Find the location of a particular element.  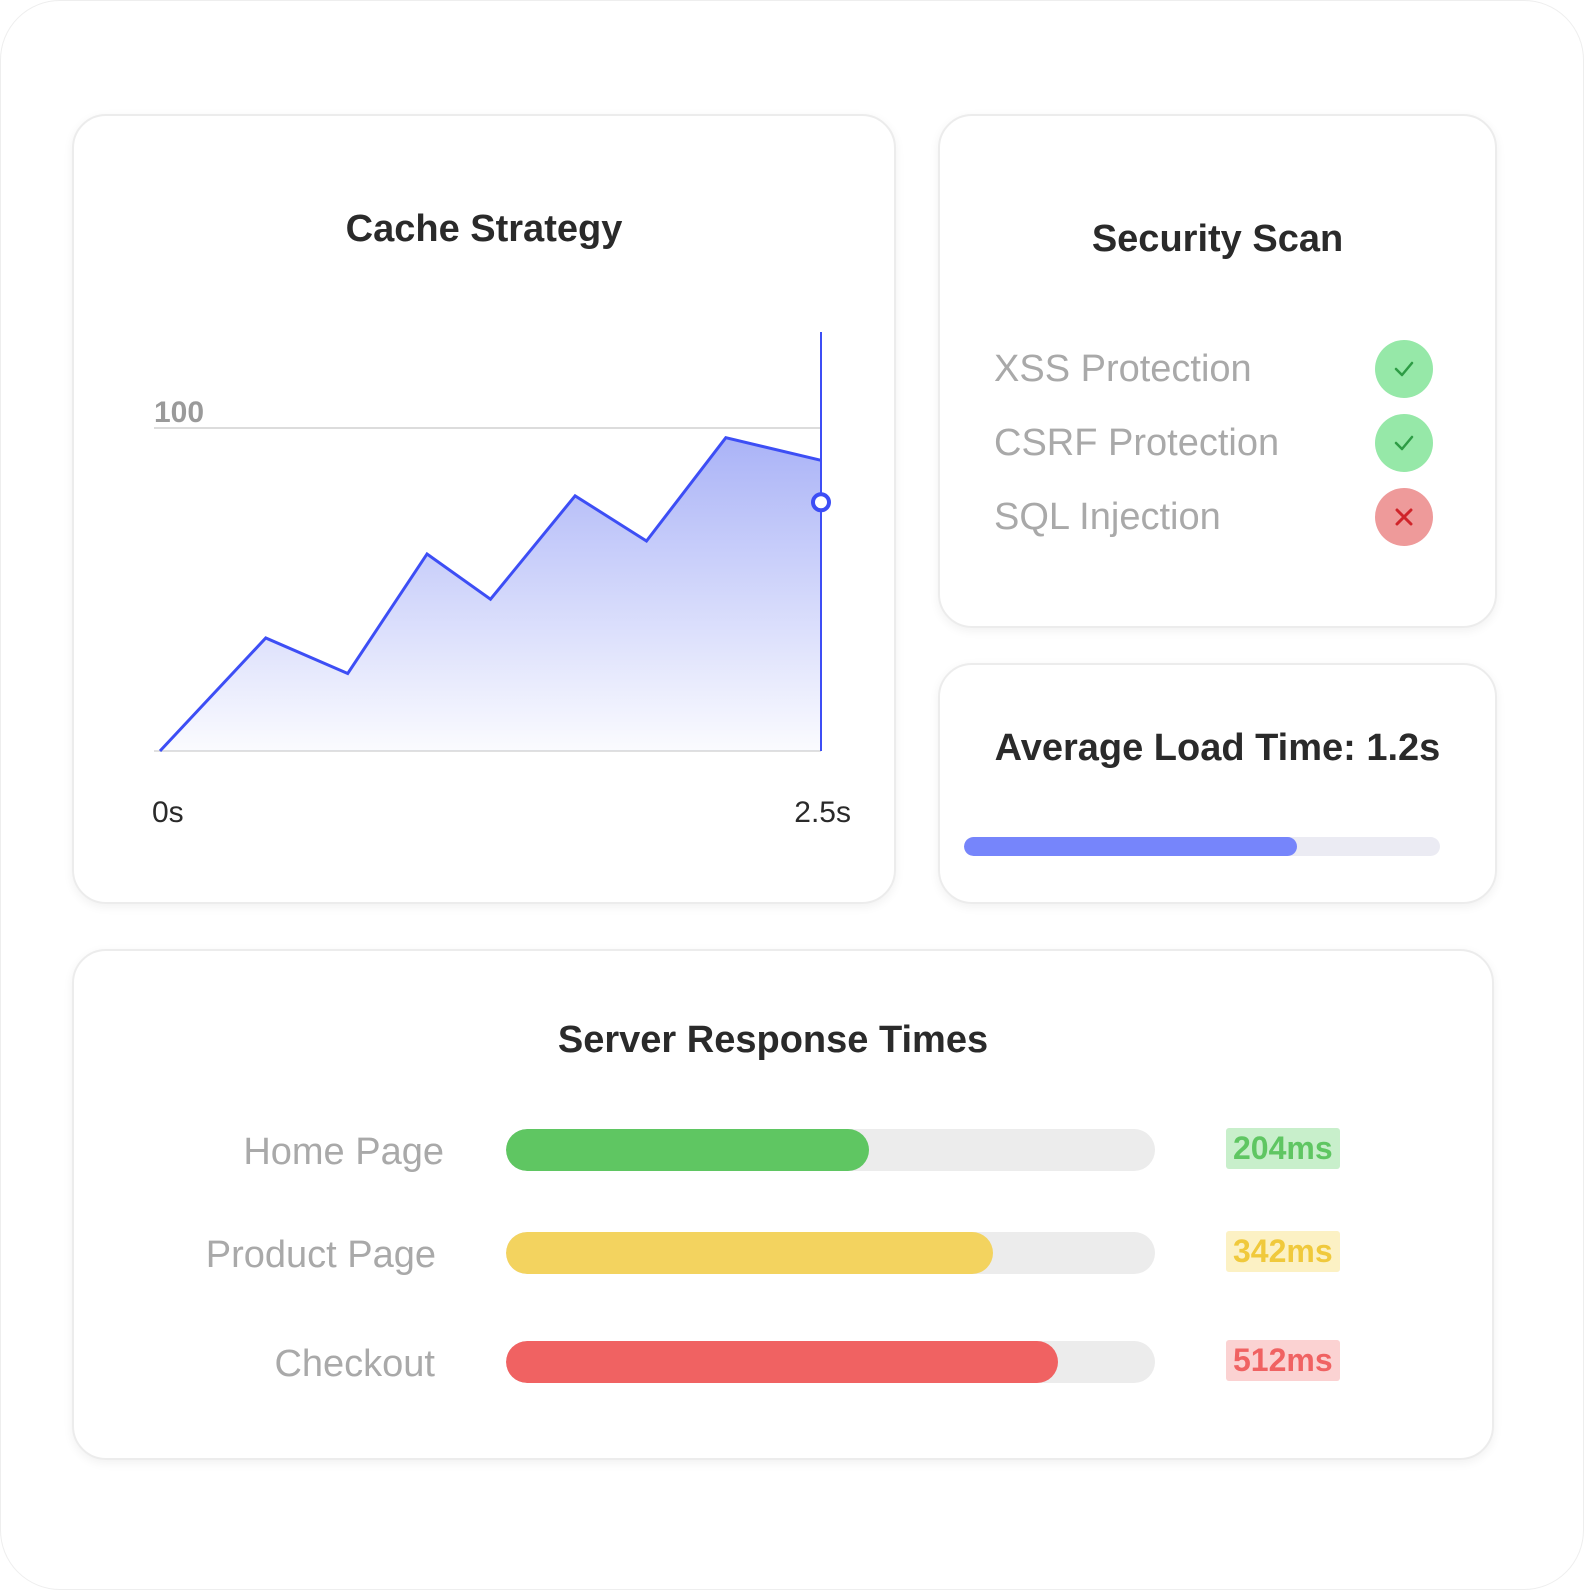

security-item-label: SQL Injection is located at coordinates (1107, 517).